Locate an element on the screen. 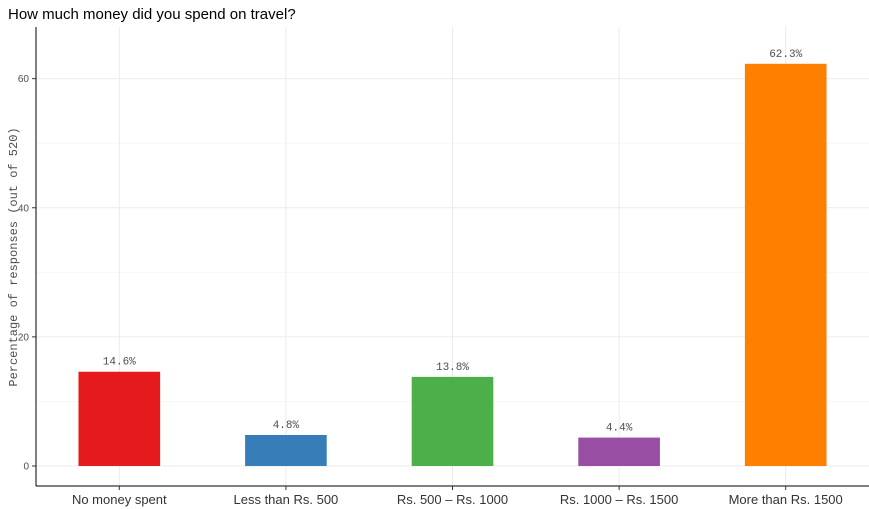  x-tick-label-3: Rs. 500 – Rs. 1000 is located at coordinates (452, 499).